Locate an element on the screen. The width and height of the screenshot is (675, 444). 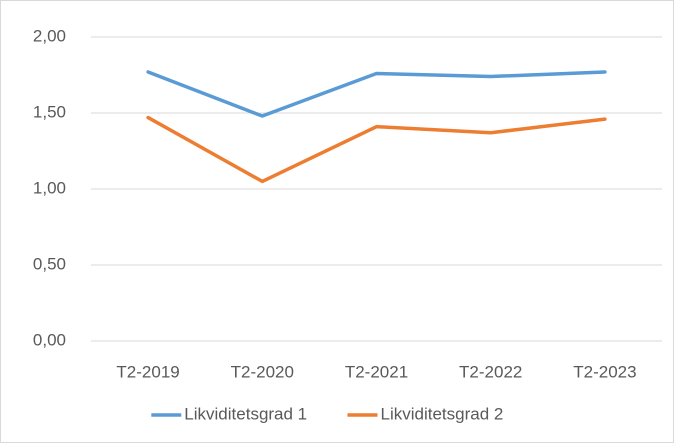
legend-label: Likviditetsgrad 1 is located at coordinates (245, 413).